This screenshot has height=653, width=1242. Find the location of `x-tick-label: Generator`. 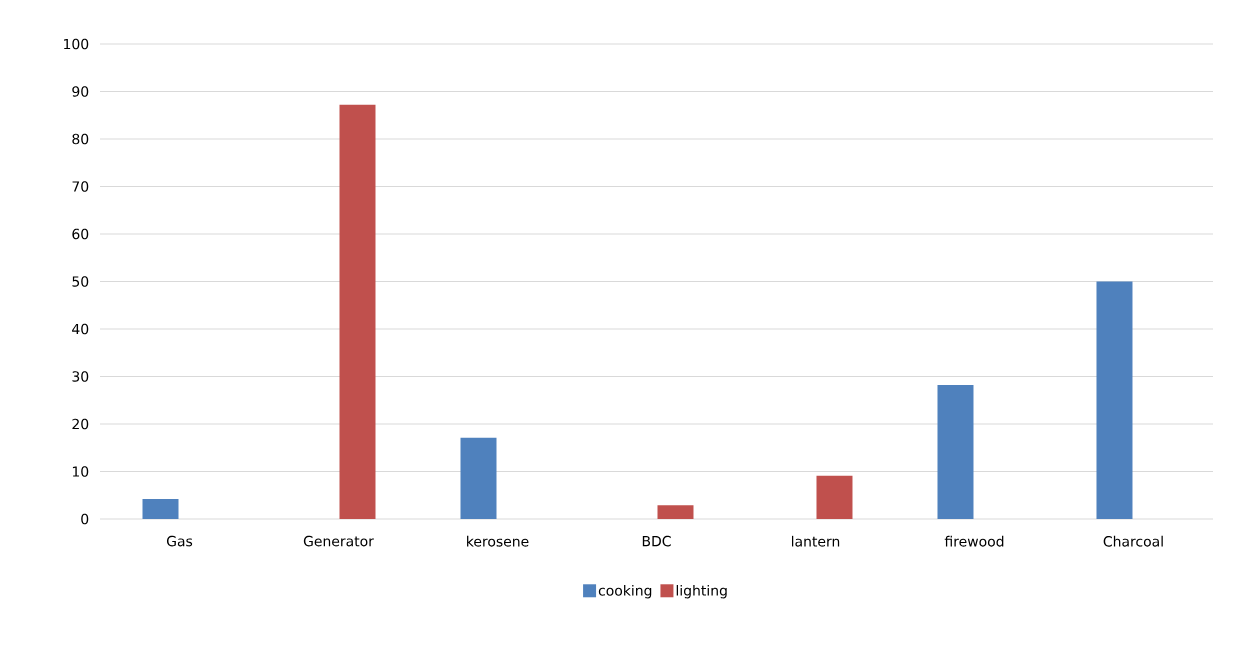

x-tick-label: Generator is located at coordinates (338, 541).